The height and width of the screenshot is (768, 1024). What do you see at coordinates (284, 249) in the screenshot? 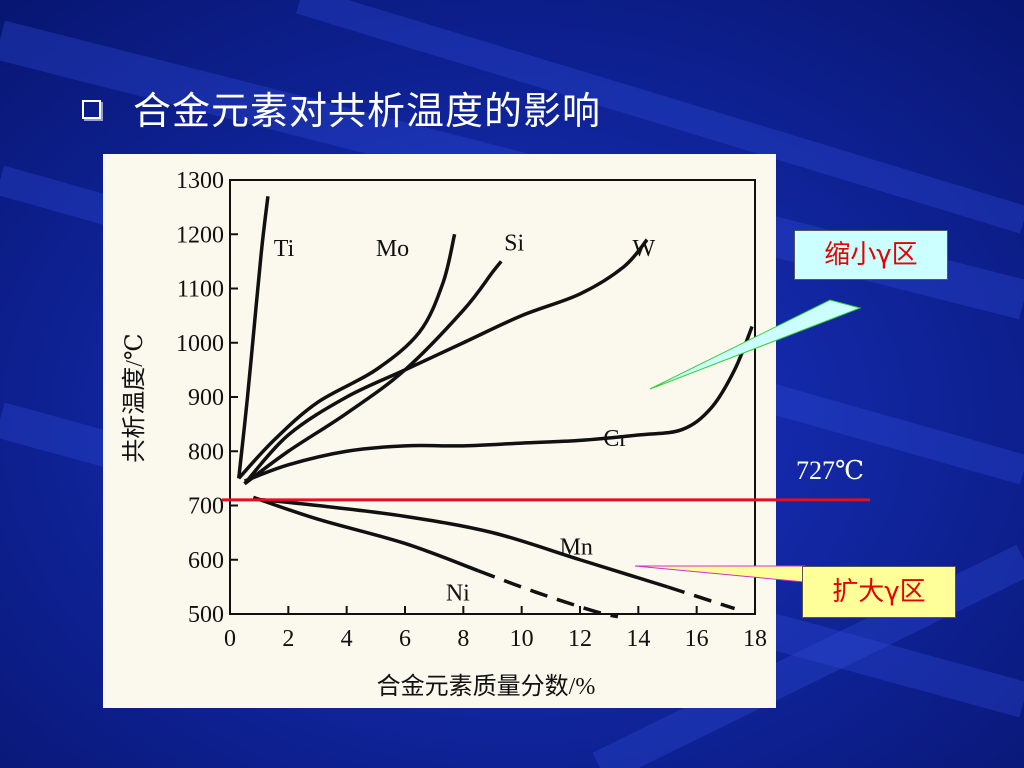
I see `series-ti-label: Ti` at bounding box center [284, 249].